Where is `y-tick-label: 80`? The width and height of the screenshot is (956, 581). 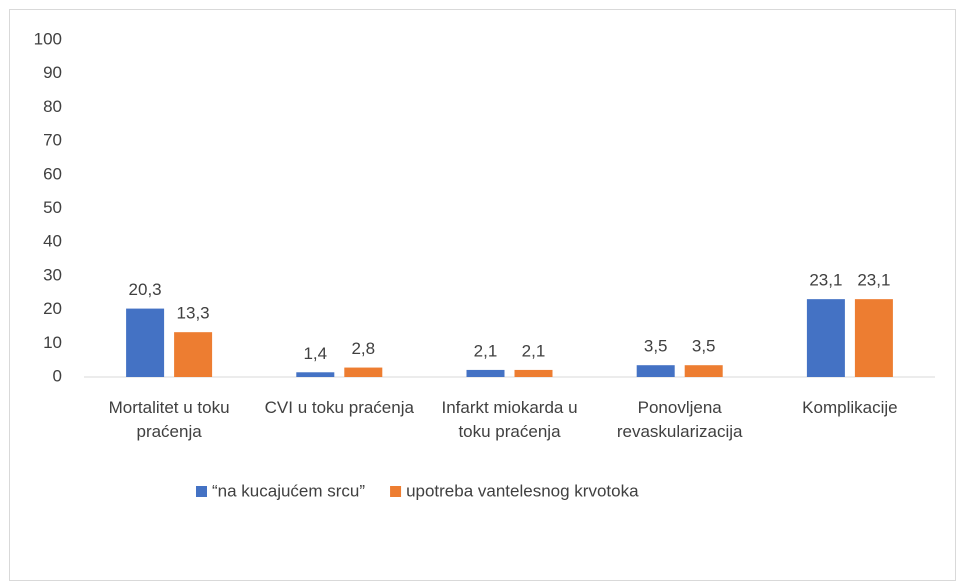
y-tick-label: 80 is located at coordinates (52, 106).